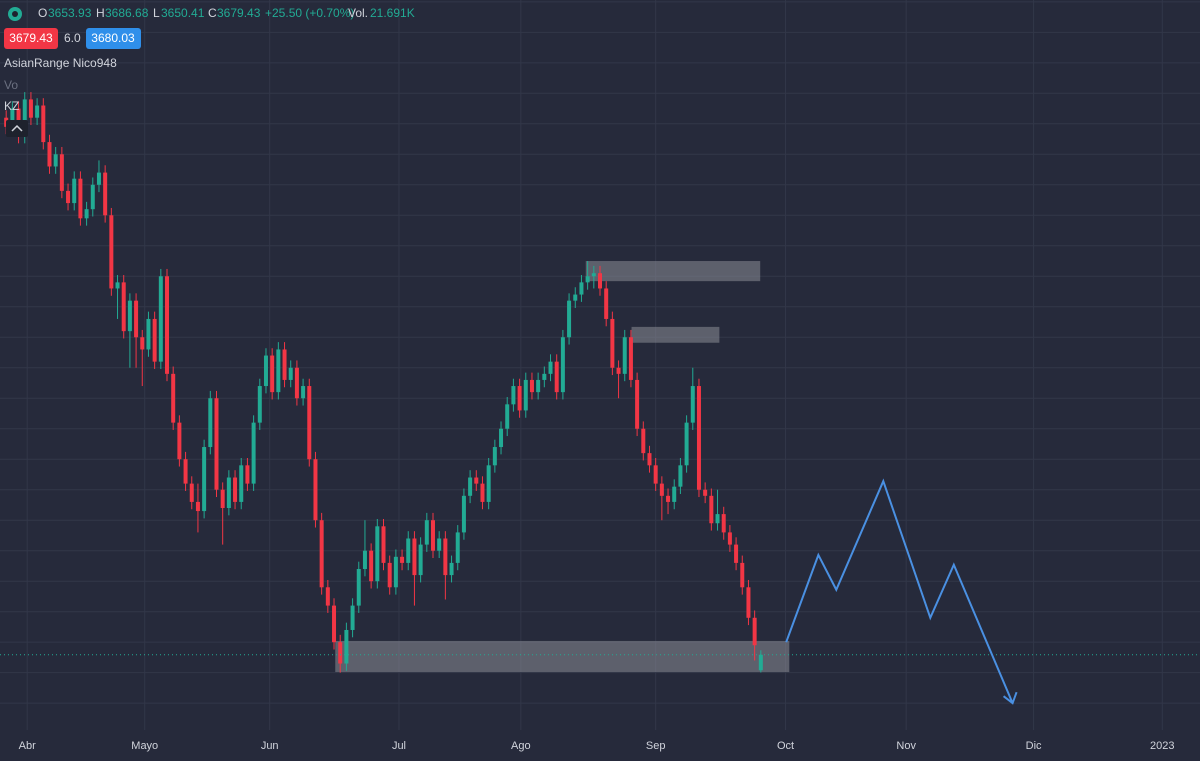  What do you see at coordinates (113, 38) in the screenshot?
I see `ask-badge` at bounding box center [113, 38].